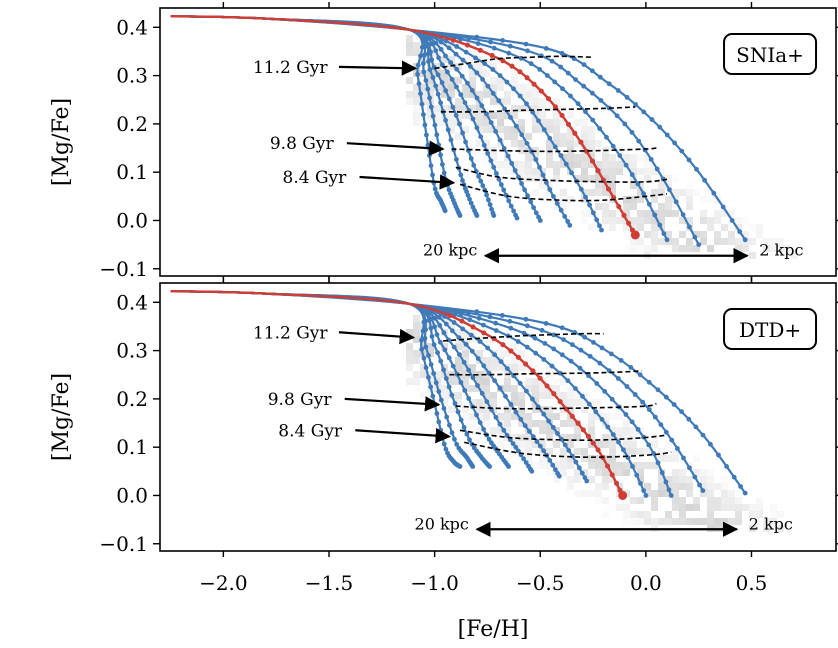  I want to click on radius-range-right-label: 2 kpc, so click(781, 250).